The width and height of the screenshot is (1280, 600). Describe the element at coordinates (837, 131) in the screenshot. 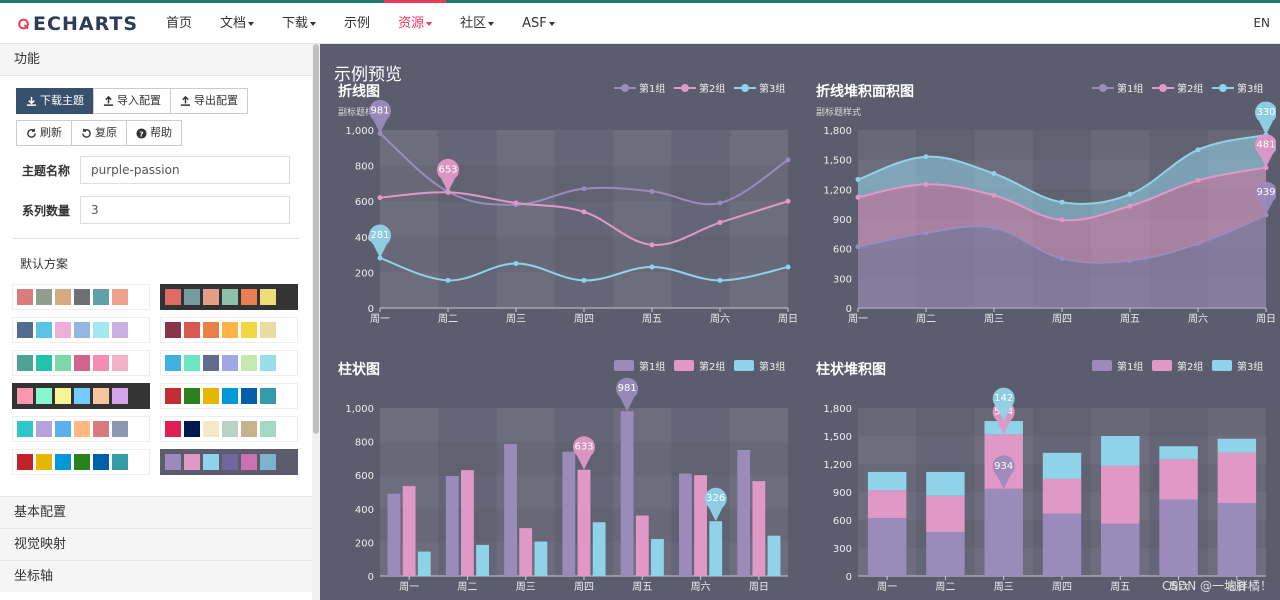

I see `y-tick-label: 1,800` at that location.